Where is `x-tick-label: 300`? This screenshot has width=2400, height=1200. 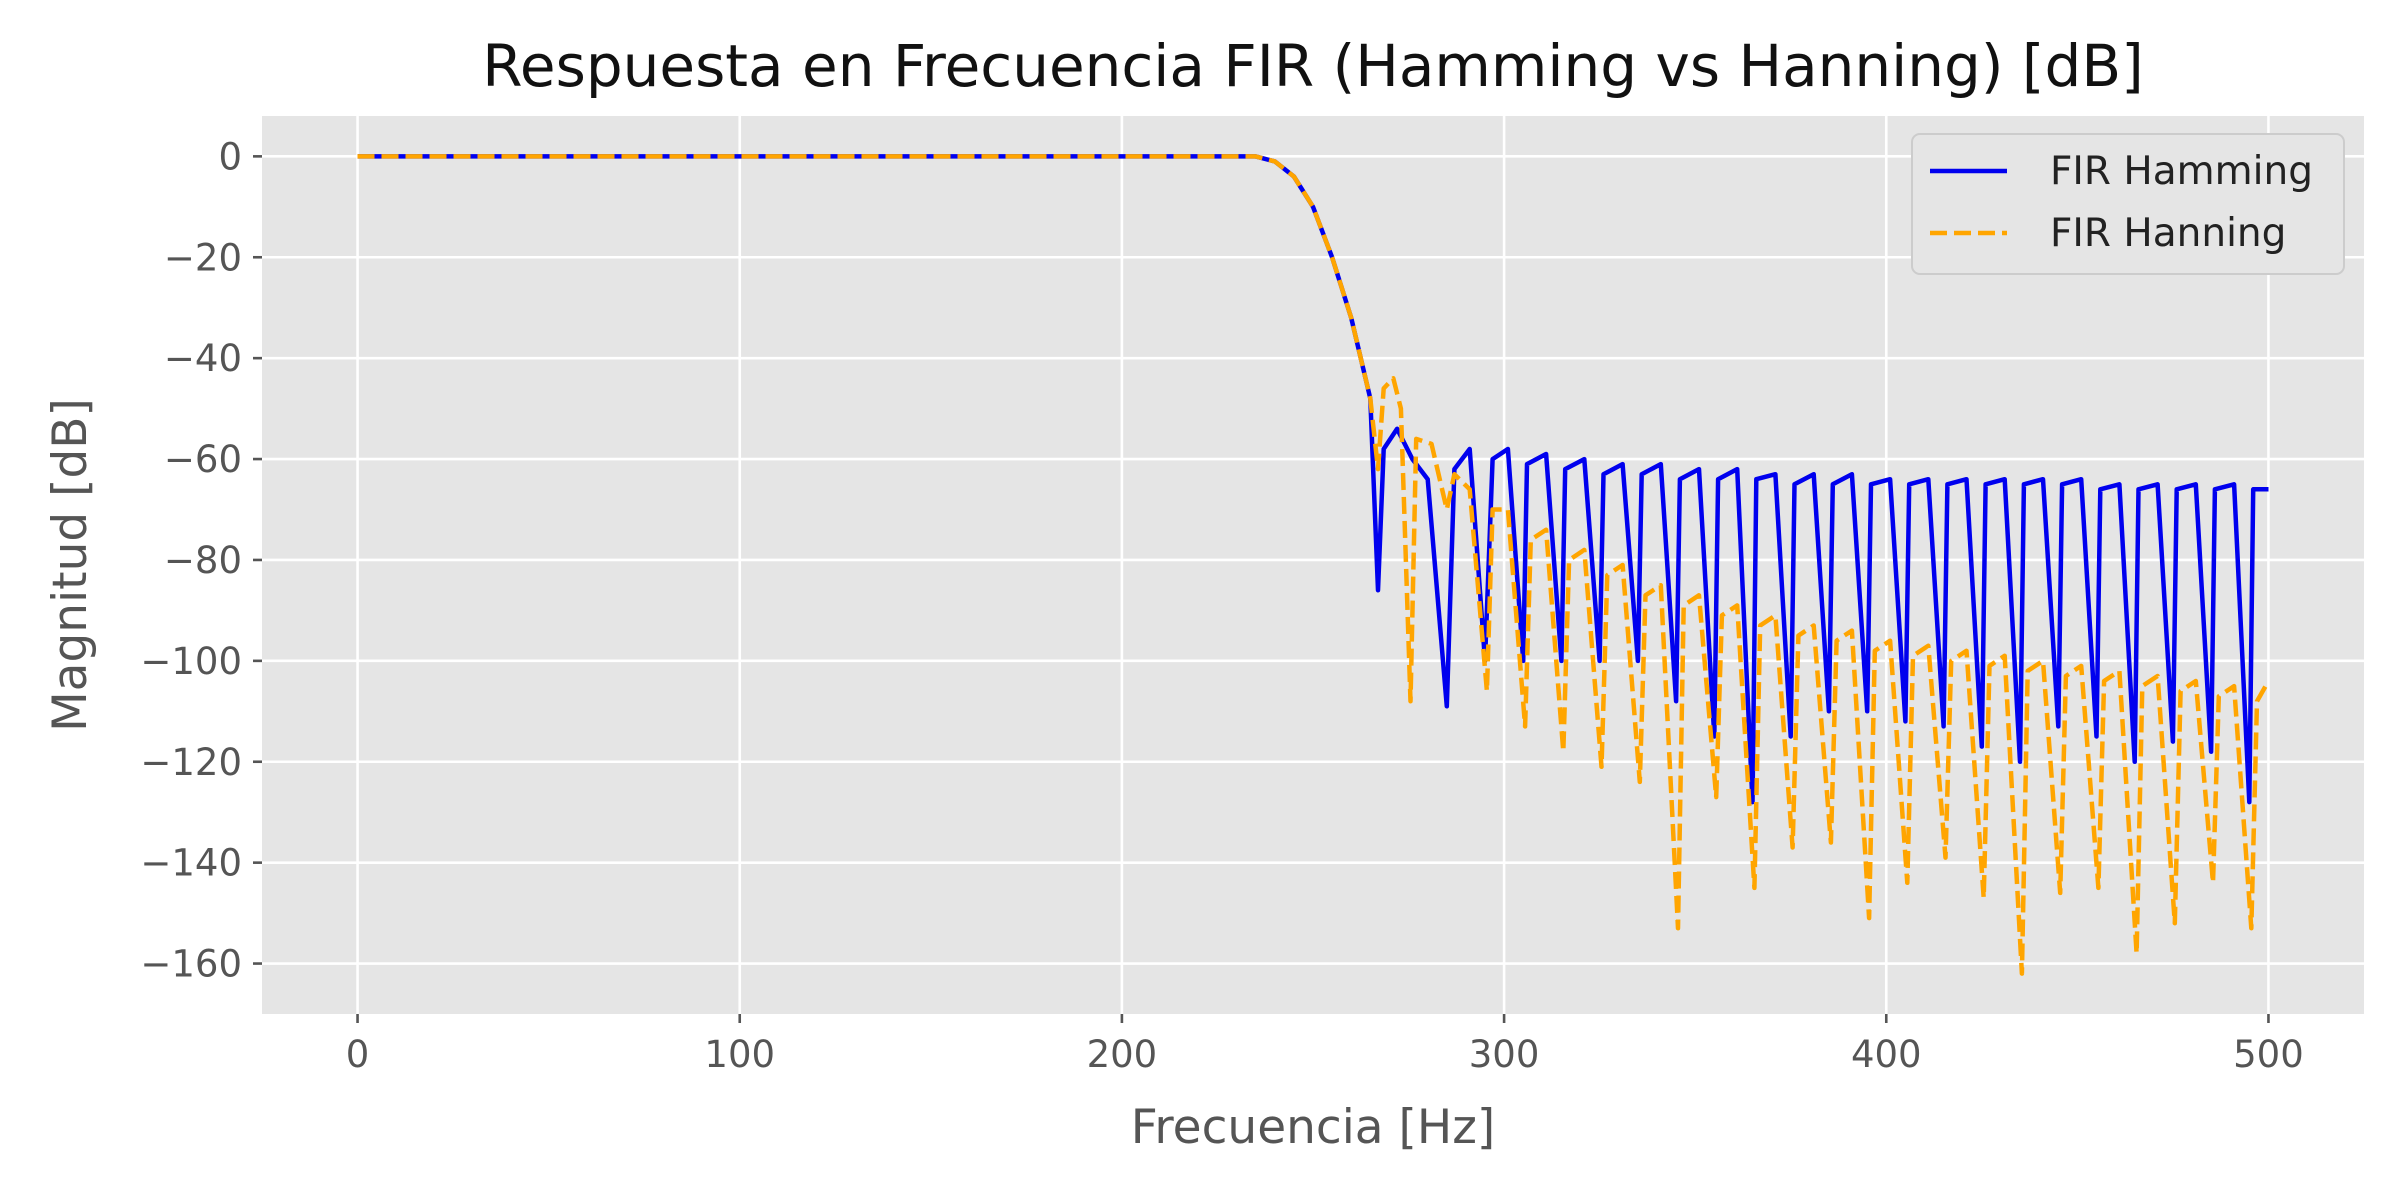
x-tick-label: 300 is located at coordinates (1504, 1054).